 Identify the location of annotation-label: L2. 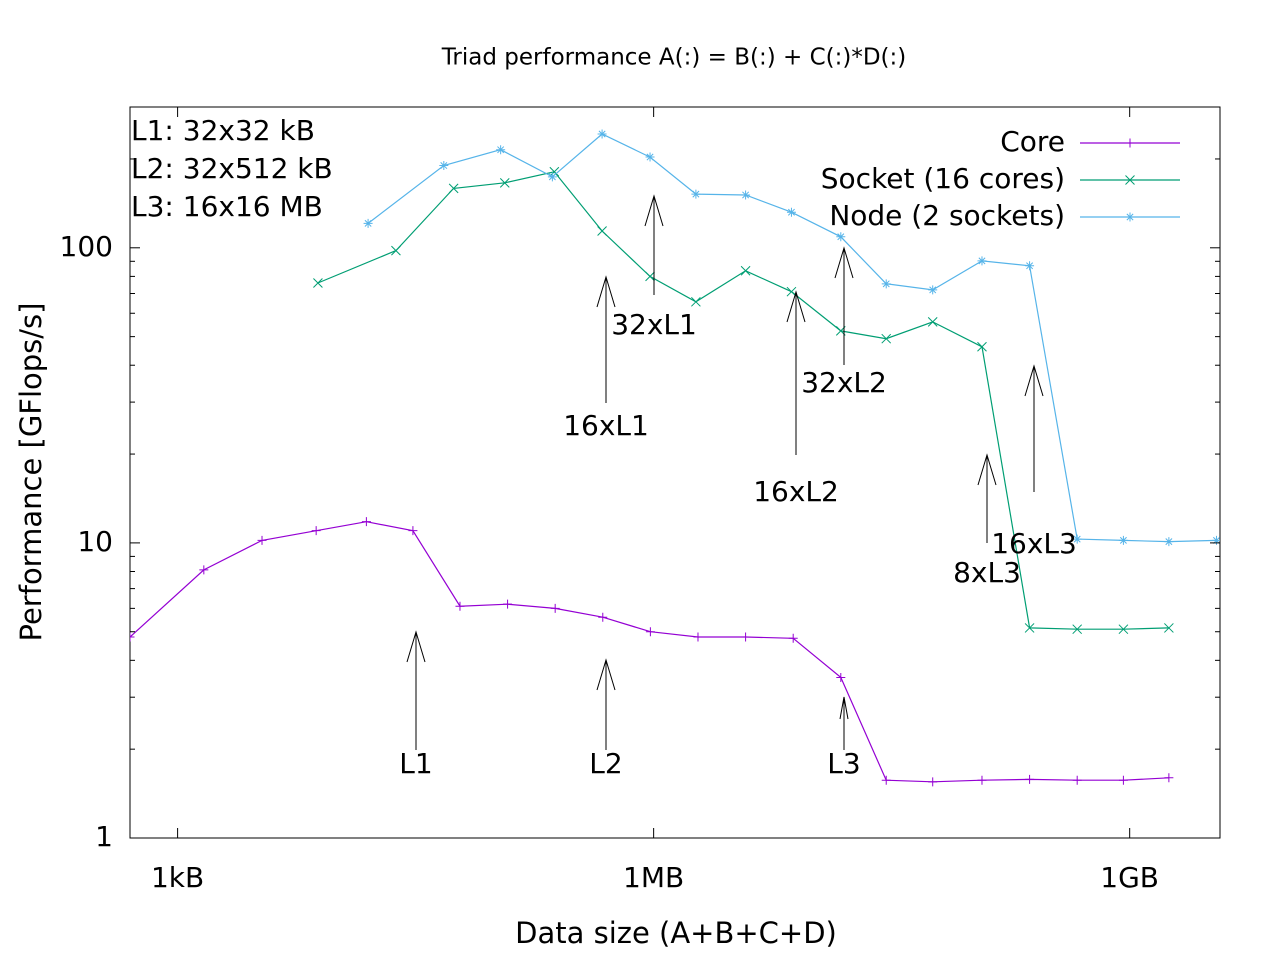
(605, 763).